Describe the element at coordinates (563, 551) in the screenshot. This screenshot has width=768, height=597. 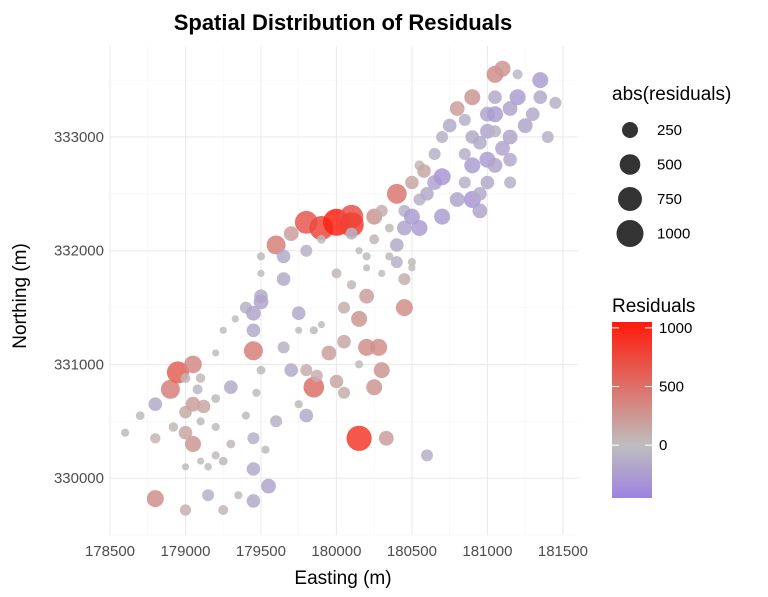
I see `x-tick-label: 181500` at that location.